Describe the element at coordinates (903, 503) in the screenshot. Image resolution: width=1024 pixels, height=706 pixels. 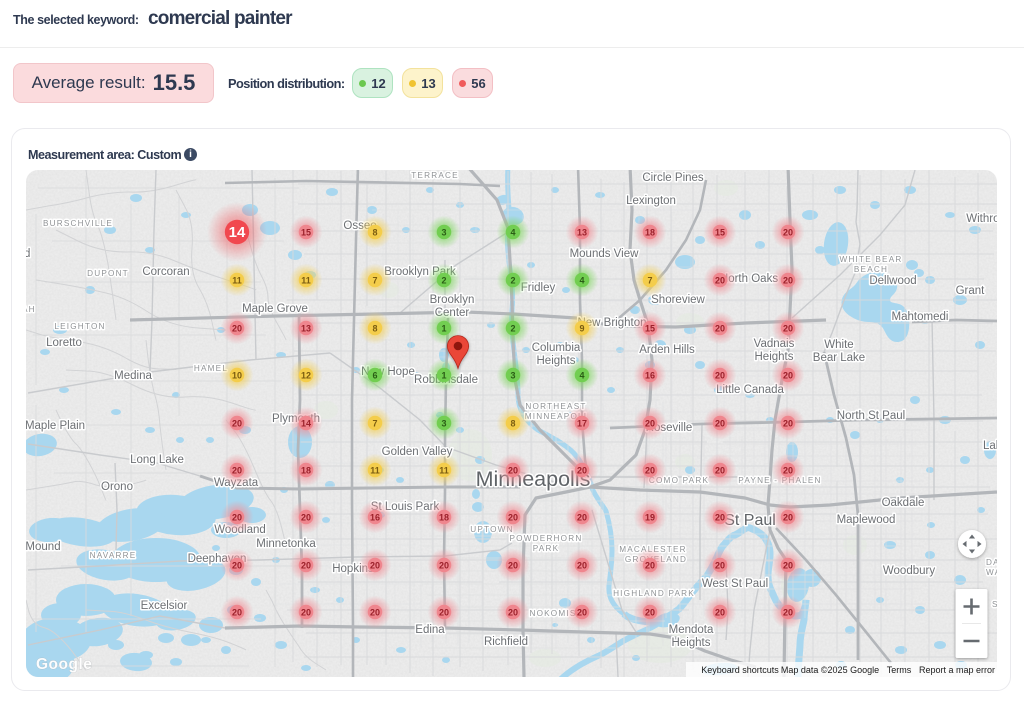
I see `svg-text: Oakdale` at that location.